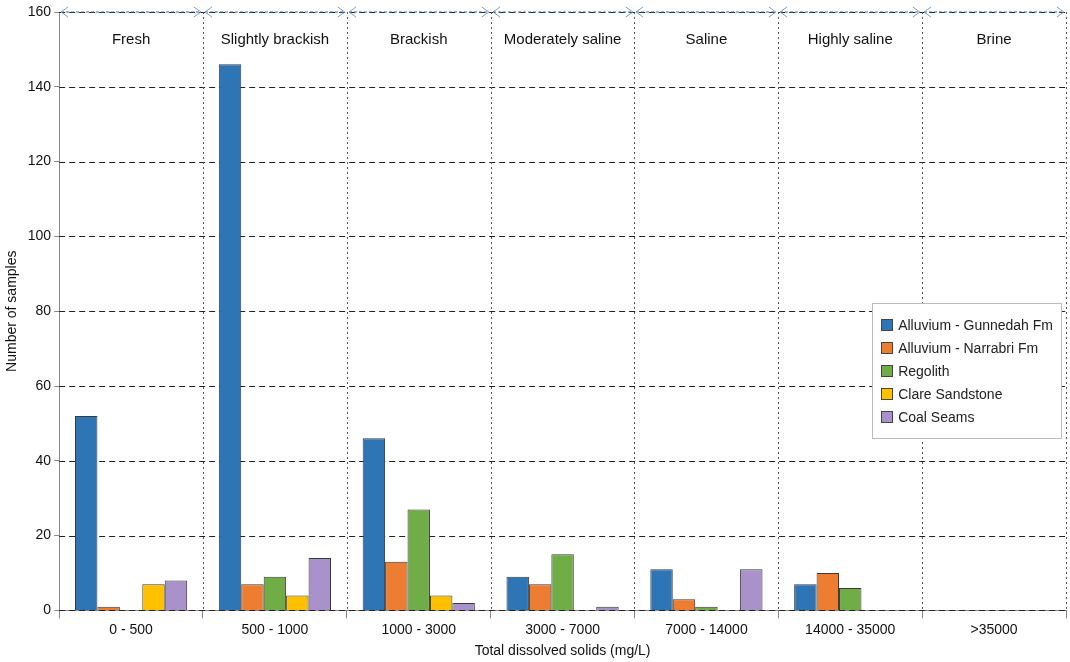  Describe the element at coordinates (43, 534) in the screenshot. I see `y-tick-label: 20` at that location.